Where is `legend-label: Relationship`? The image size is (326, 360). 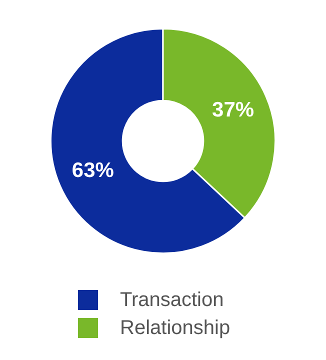 legend-label: Relationship is located at coordinates (175, 328).